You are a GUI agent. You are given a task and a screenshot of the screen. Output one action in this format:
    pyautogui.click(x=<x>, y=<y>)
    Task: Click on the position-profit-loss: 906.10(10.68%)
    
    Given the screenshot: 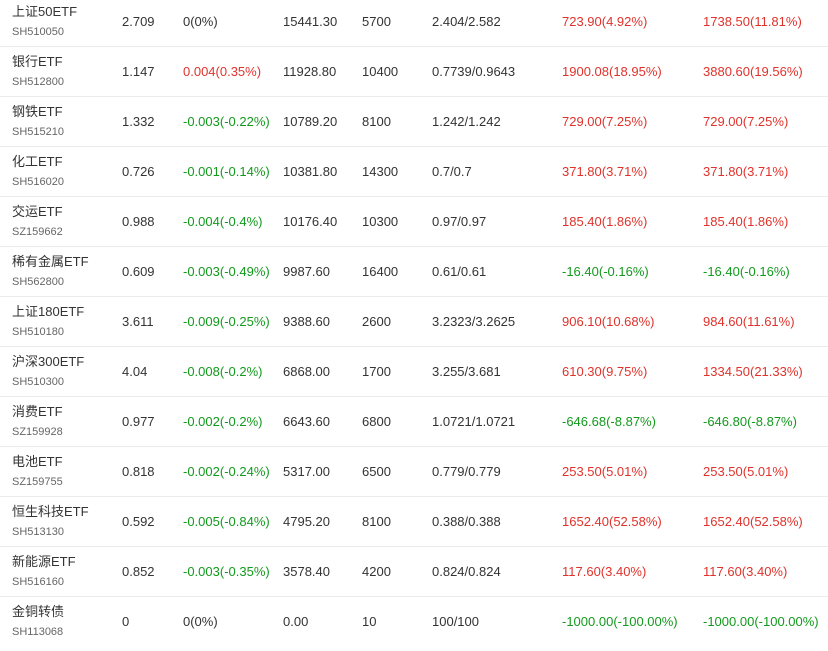 What is the action you would take?
    pyautogui.click(x=608, y=321)
    